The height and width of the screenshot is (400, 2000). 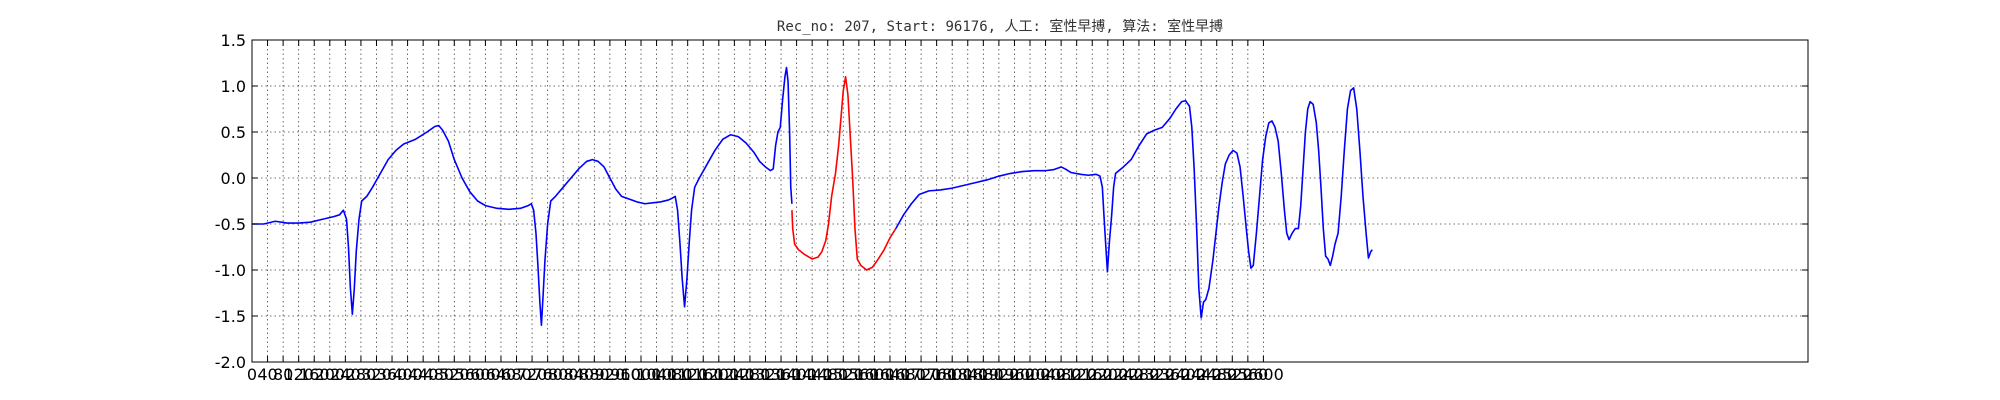 I want to click on x-tick-label: 360, so click(x=392, y=374).